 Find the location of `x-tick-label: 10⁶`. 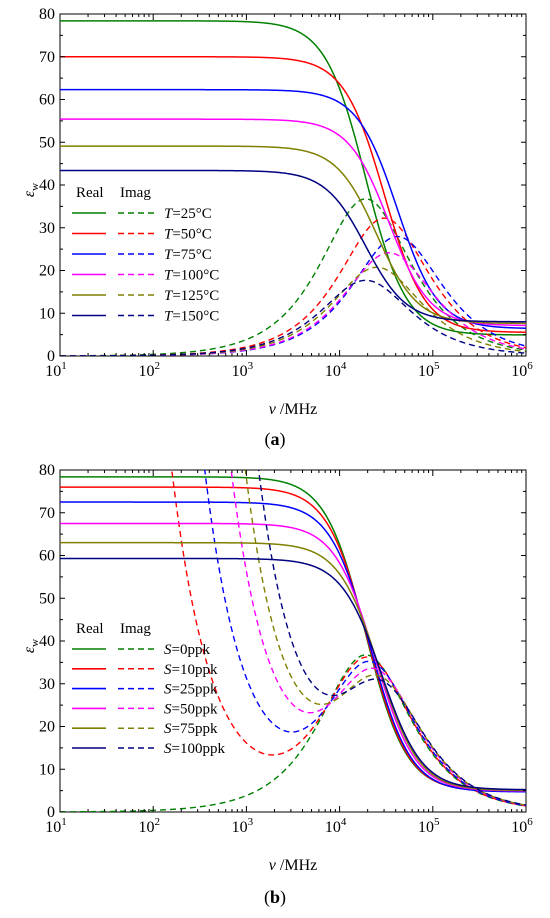

x-tick-label: 10⁶ is located at coordinates (522, 826).